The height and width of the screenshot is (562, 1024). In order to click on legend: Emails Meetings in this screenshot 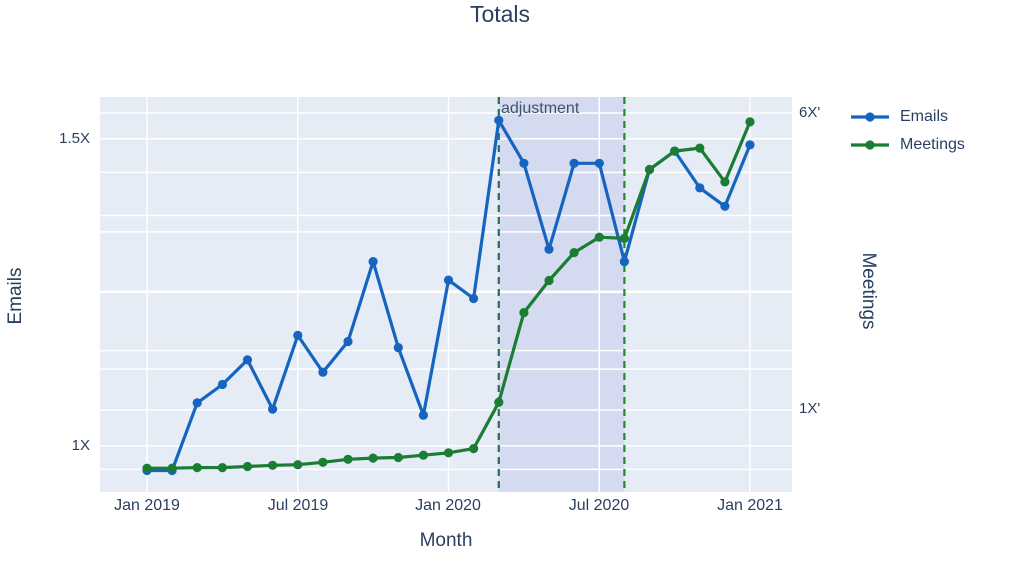, I will do `click(907, 131)`.